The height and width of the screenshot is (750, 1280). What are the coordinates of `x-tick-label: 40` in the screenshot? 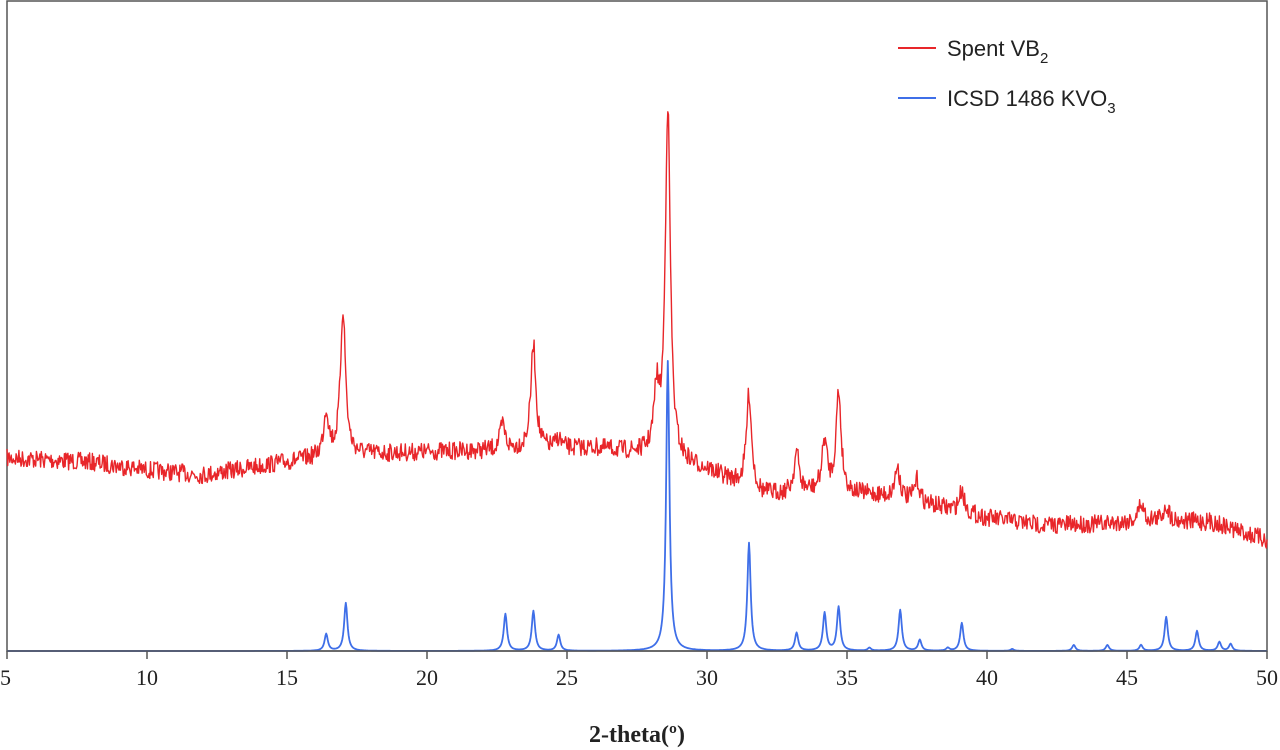 It's located at (987, 677).